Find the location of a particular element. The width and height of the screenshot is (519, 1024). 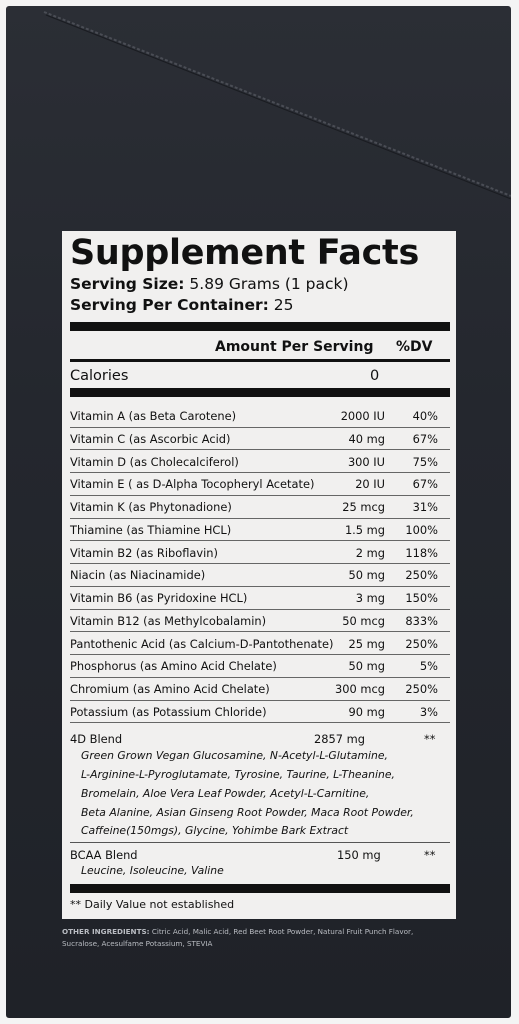

other-ingredients-label: OTHER INGREDIENTS: is located at coordinates (106, 931).